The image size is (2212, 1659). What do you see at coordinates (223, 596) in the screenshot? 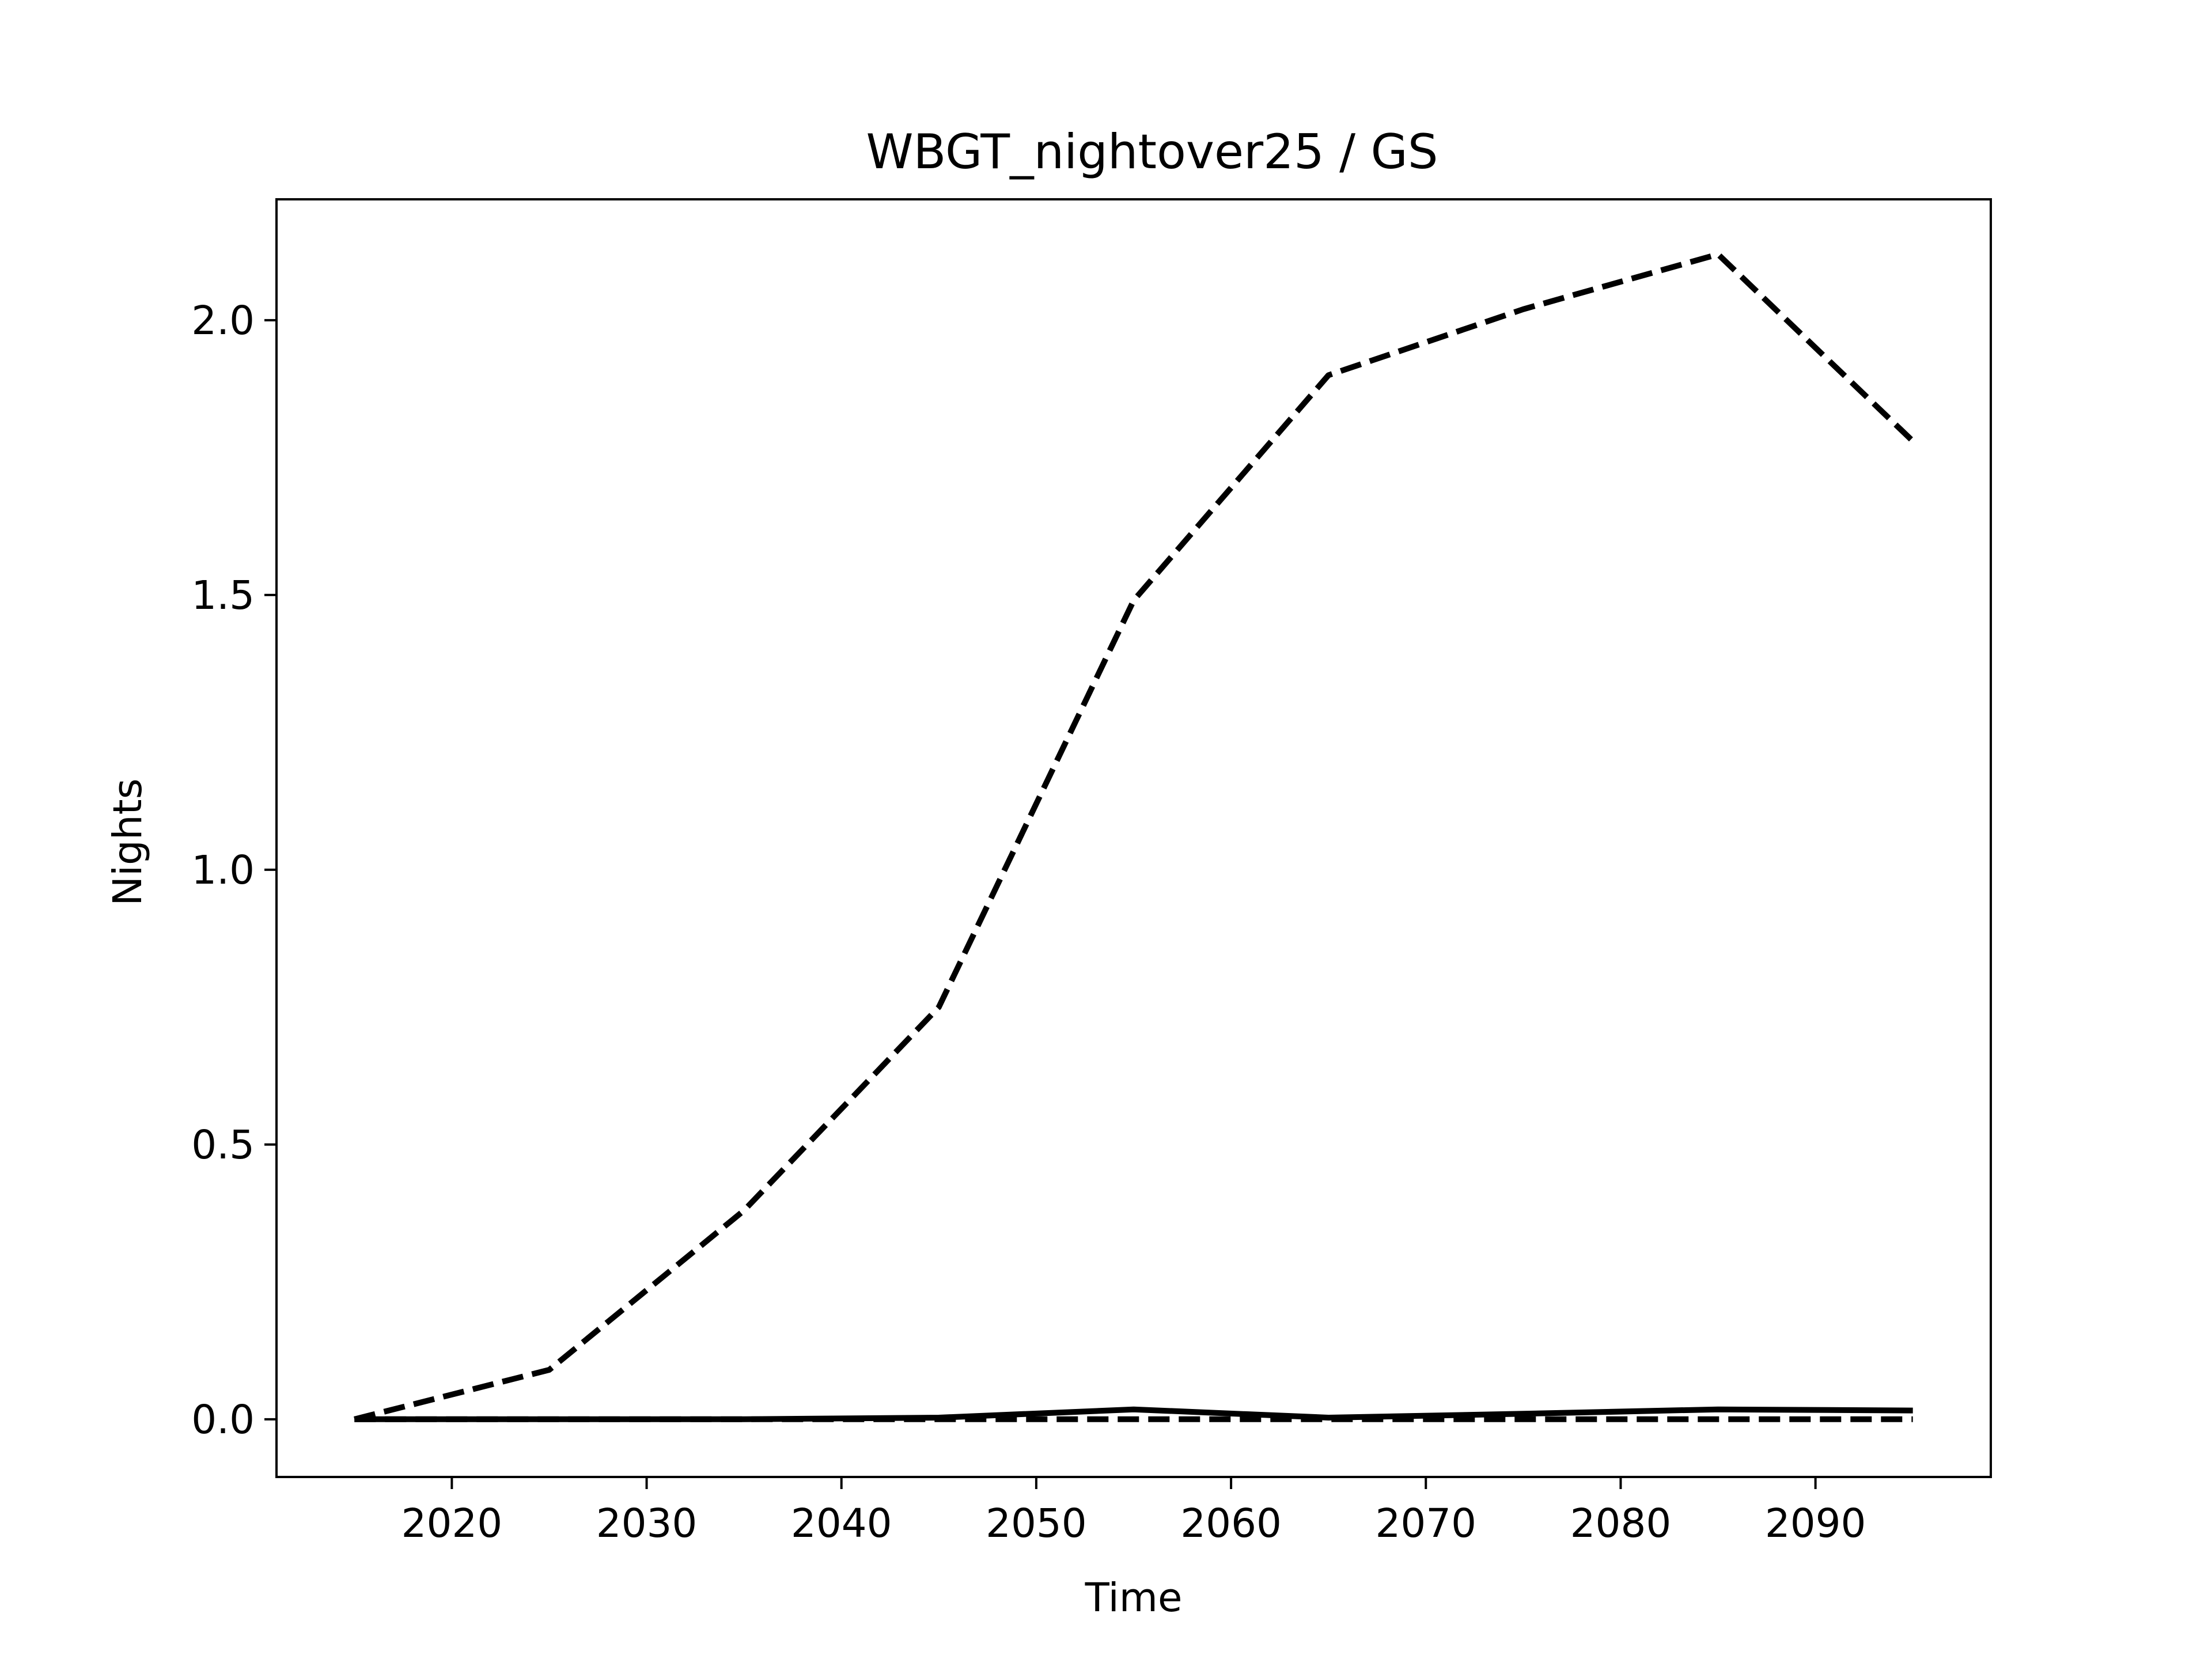
I see `y-tick-label: 1.5` at bounding box center [223, 596].